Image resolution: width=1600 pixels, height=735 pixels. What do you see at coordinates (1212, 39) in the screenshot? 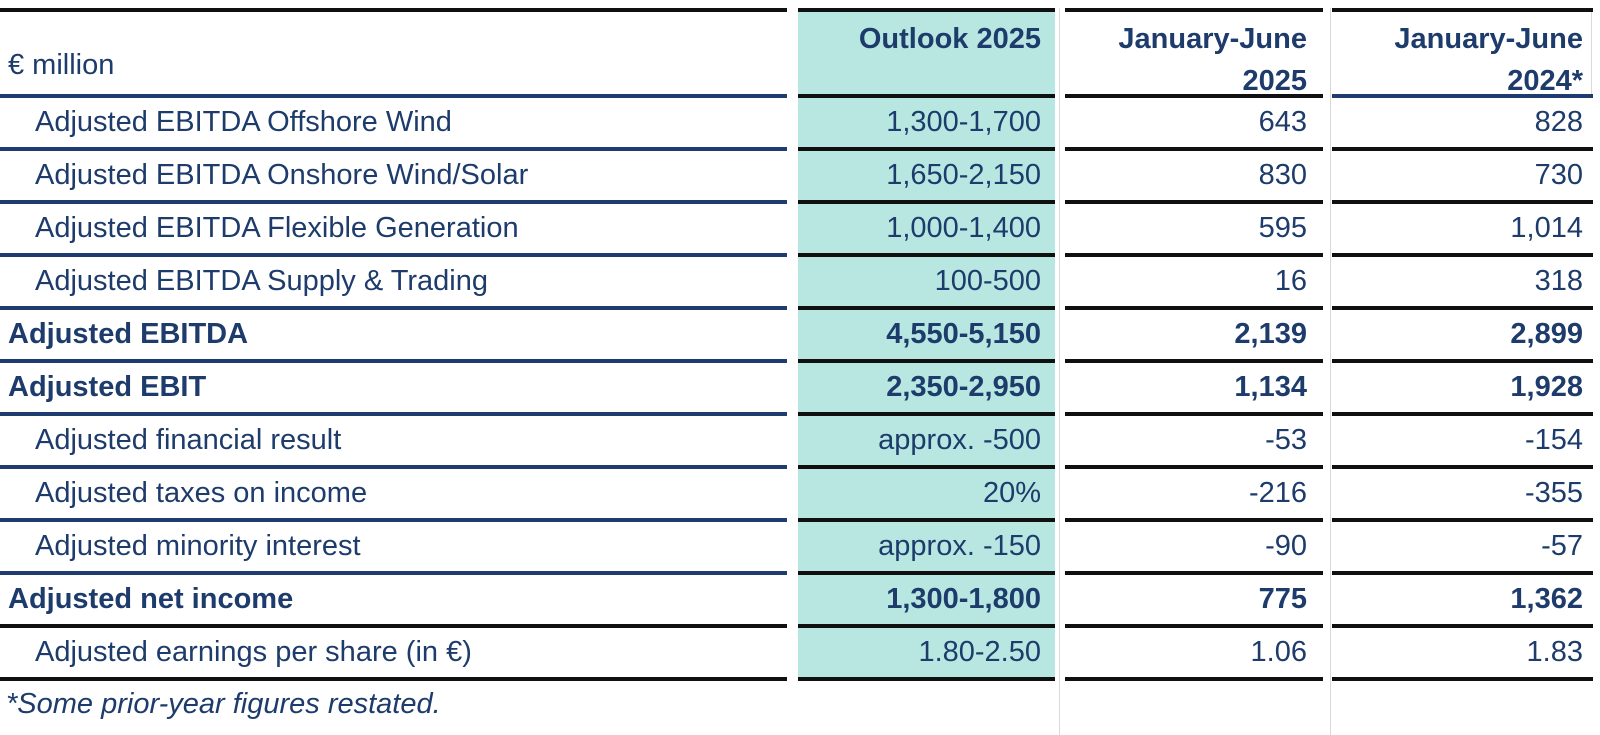
I see `jan-june-2025-header-line1: January-June` at bounding box center [1212, 39].